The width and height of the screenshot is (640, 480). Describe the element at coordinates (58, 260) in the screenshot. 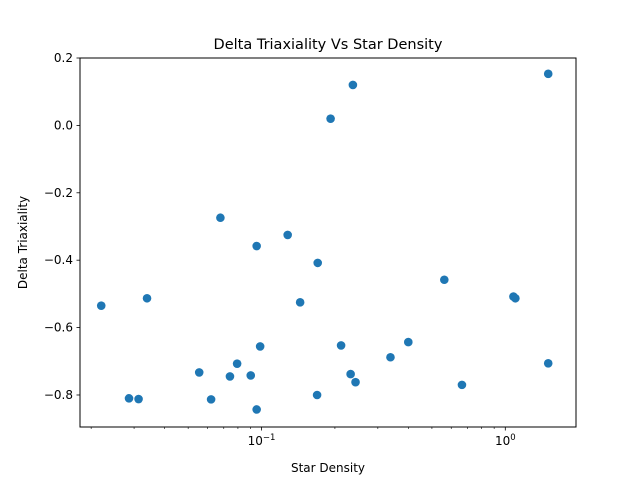

I see `y-tick-label-3: −0.4` at that location.